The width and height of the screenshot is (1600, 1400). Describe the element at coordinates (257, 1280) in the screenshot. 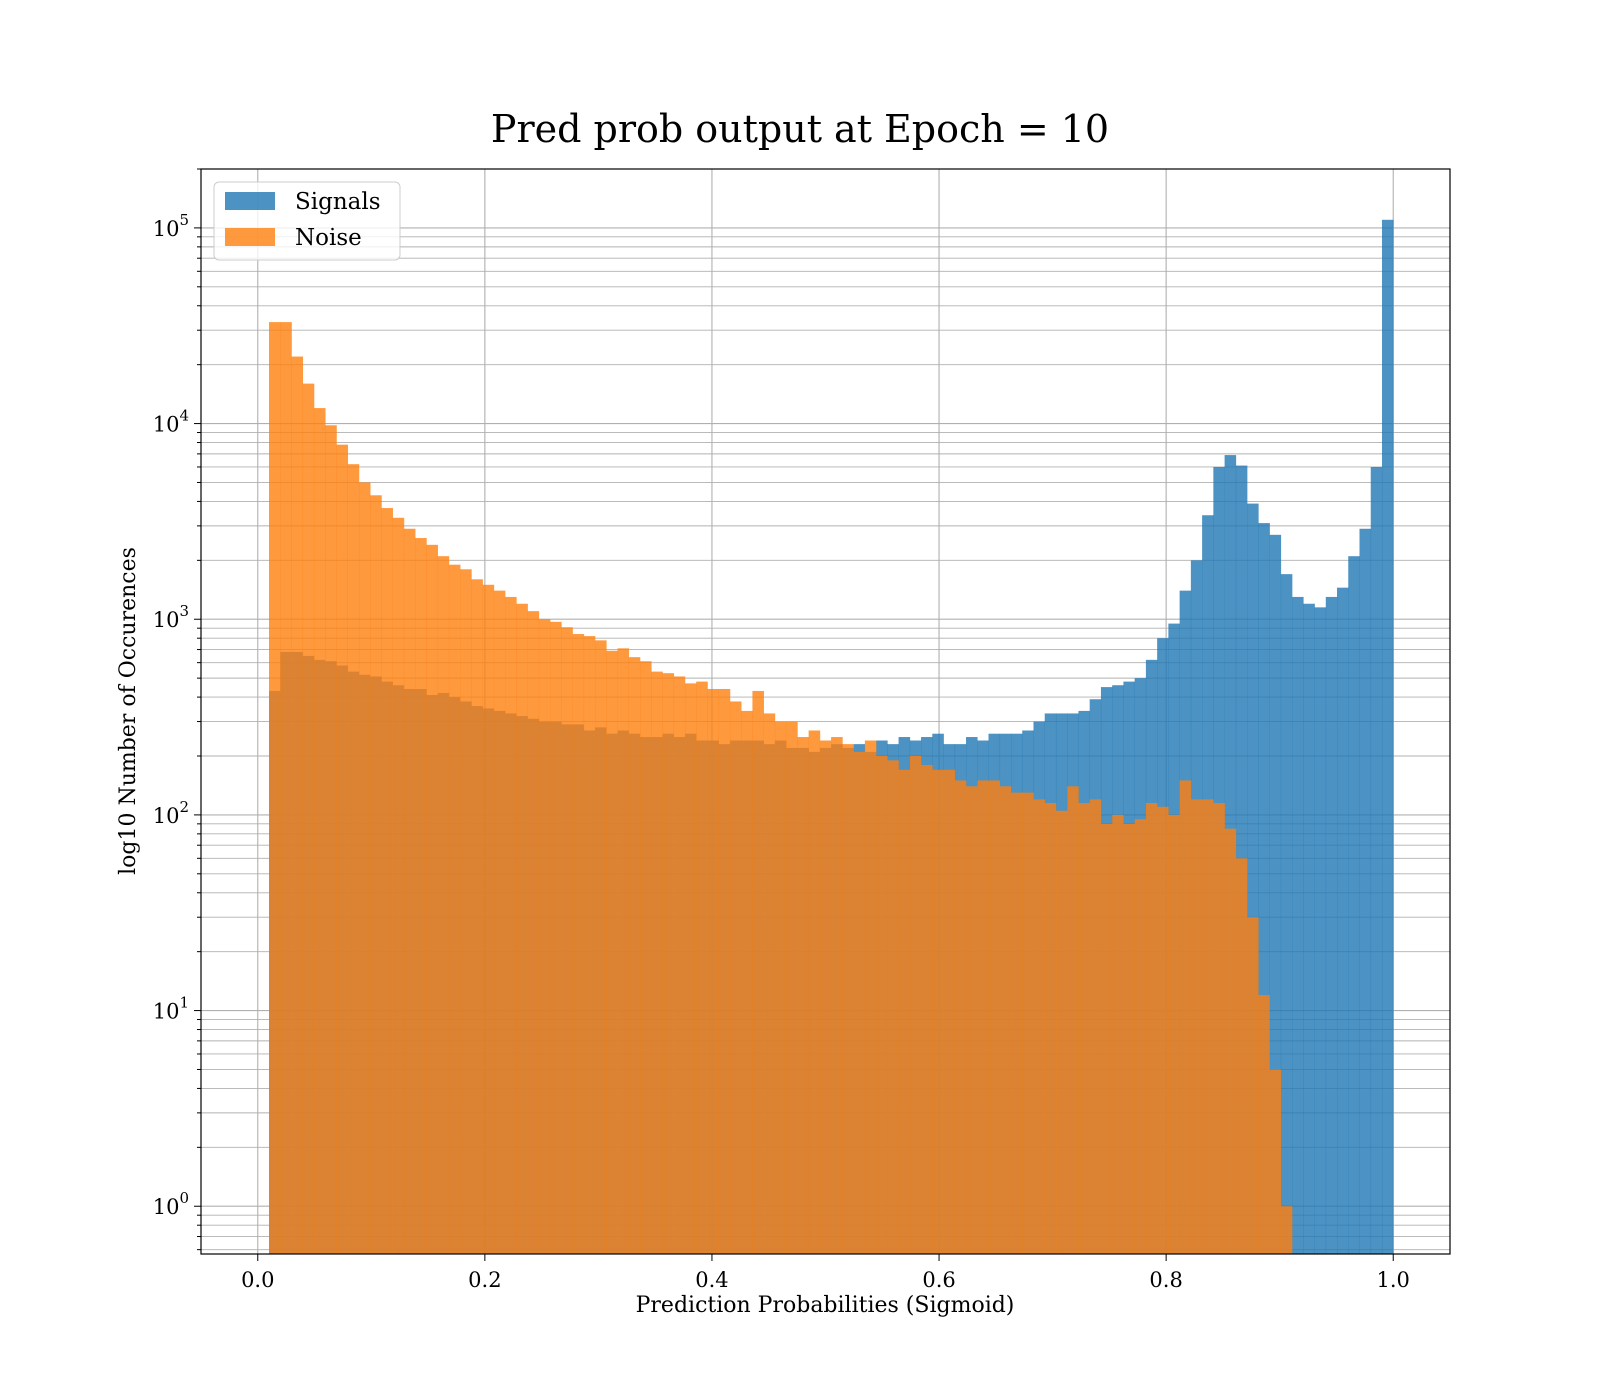

I see `x-tick-label: 0.0` at that location.